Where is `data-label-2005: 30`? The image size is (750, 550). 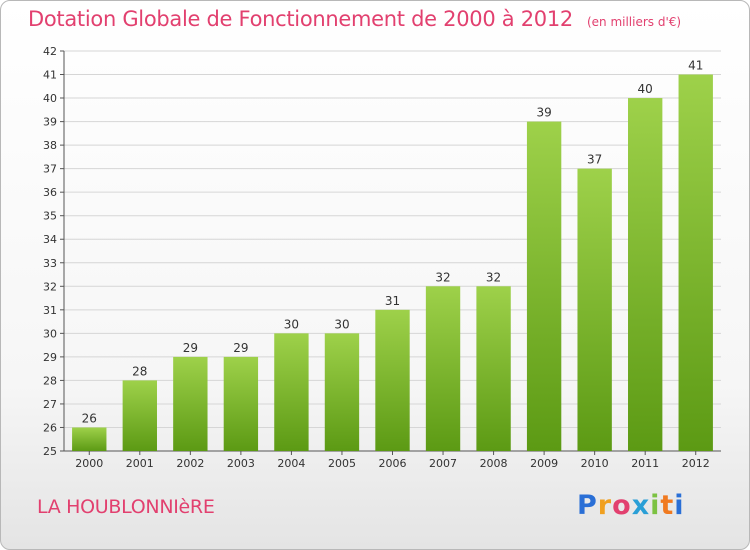
data-label-2005: 30 is located at coordinates (341, 324).